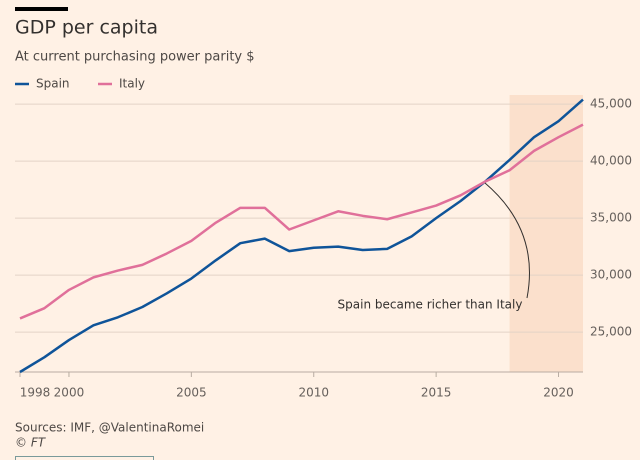  What do you see at coordinates (430, 305) in the screenshot?
I see `annotation: Spain became richer than Italy` at bounding box center [430, 305].